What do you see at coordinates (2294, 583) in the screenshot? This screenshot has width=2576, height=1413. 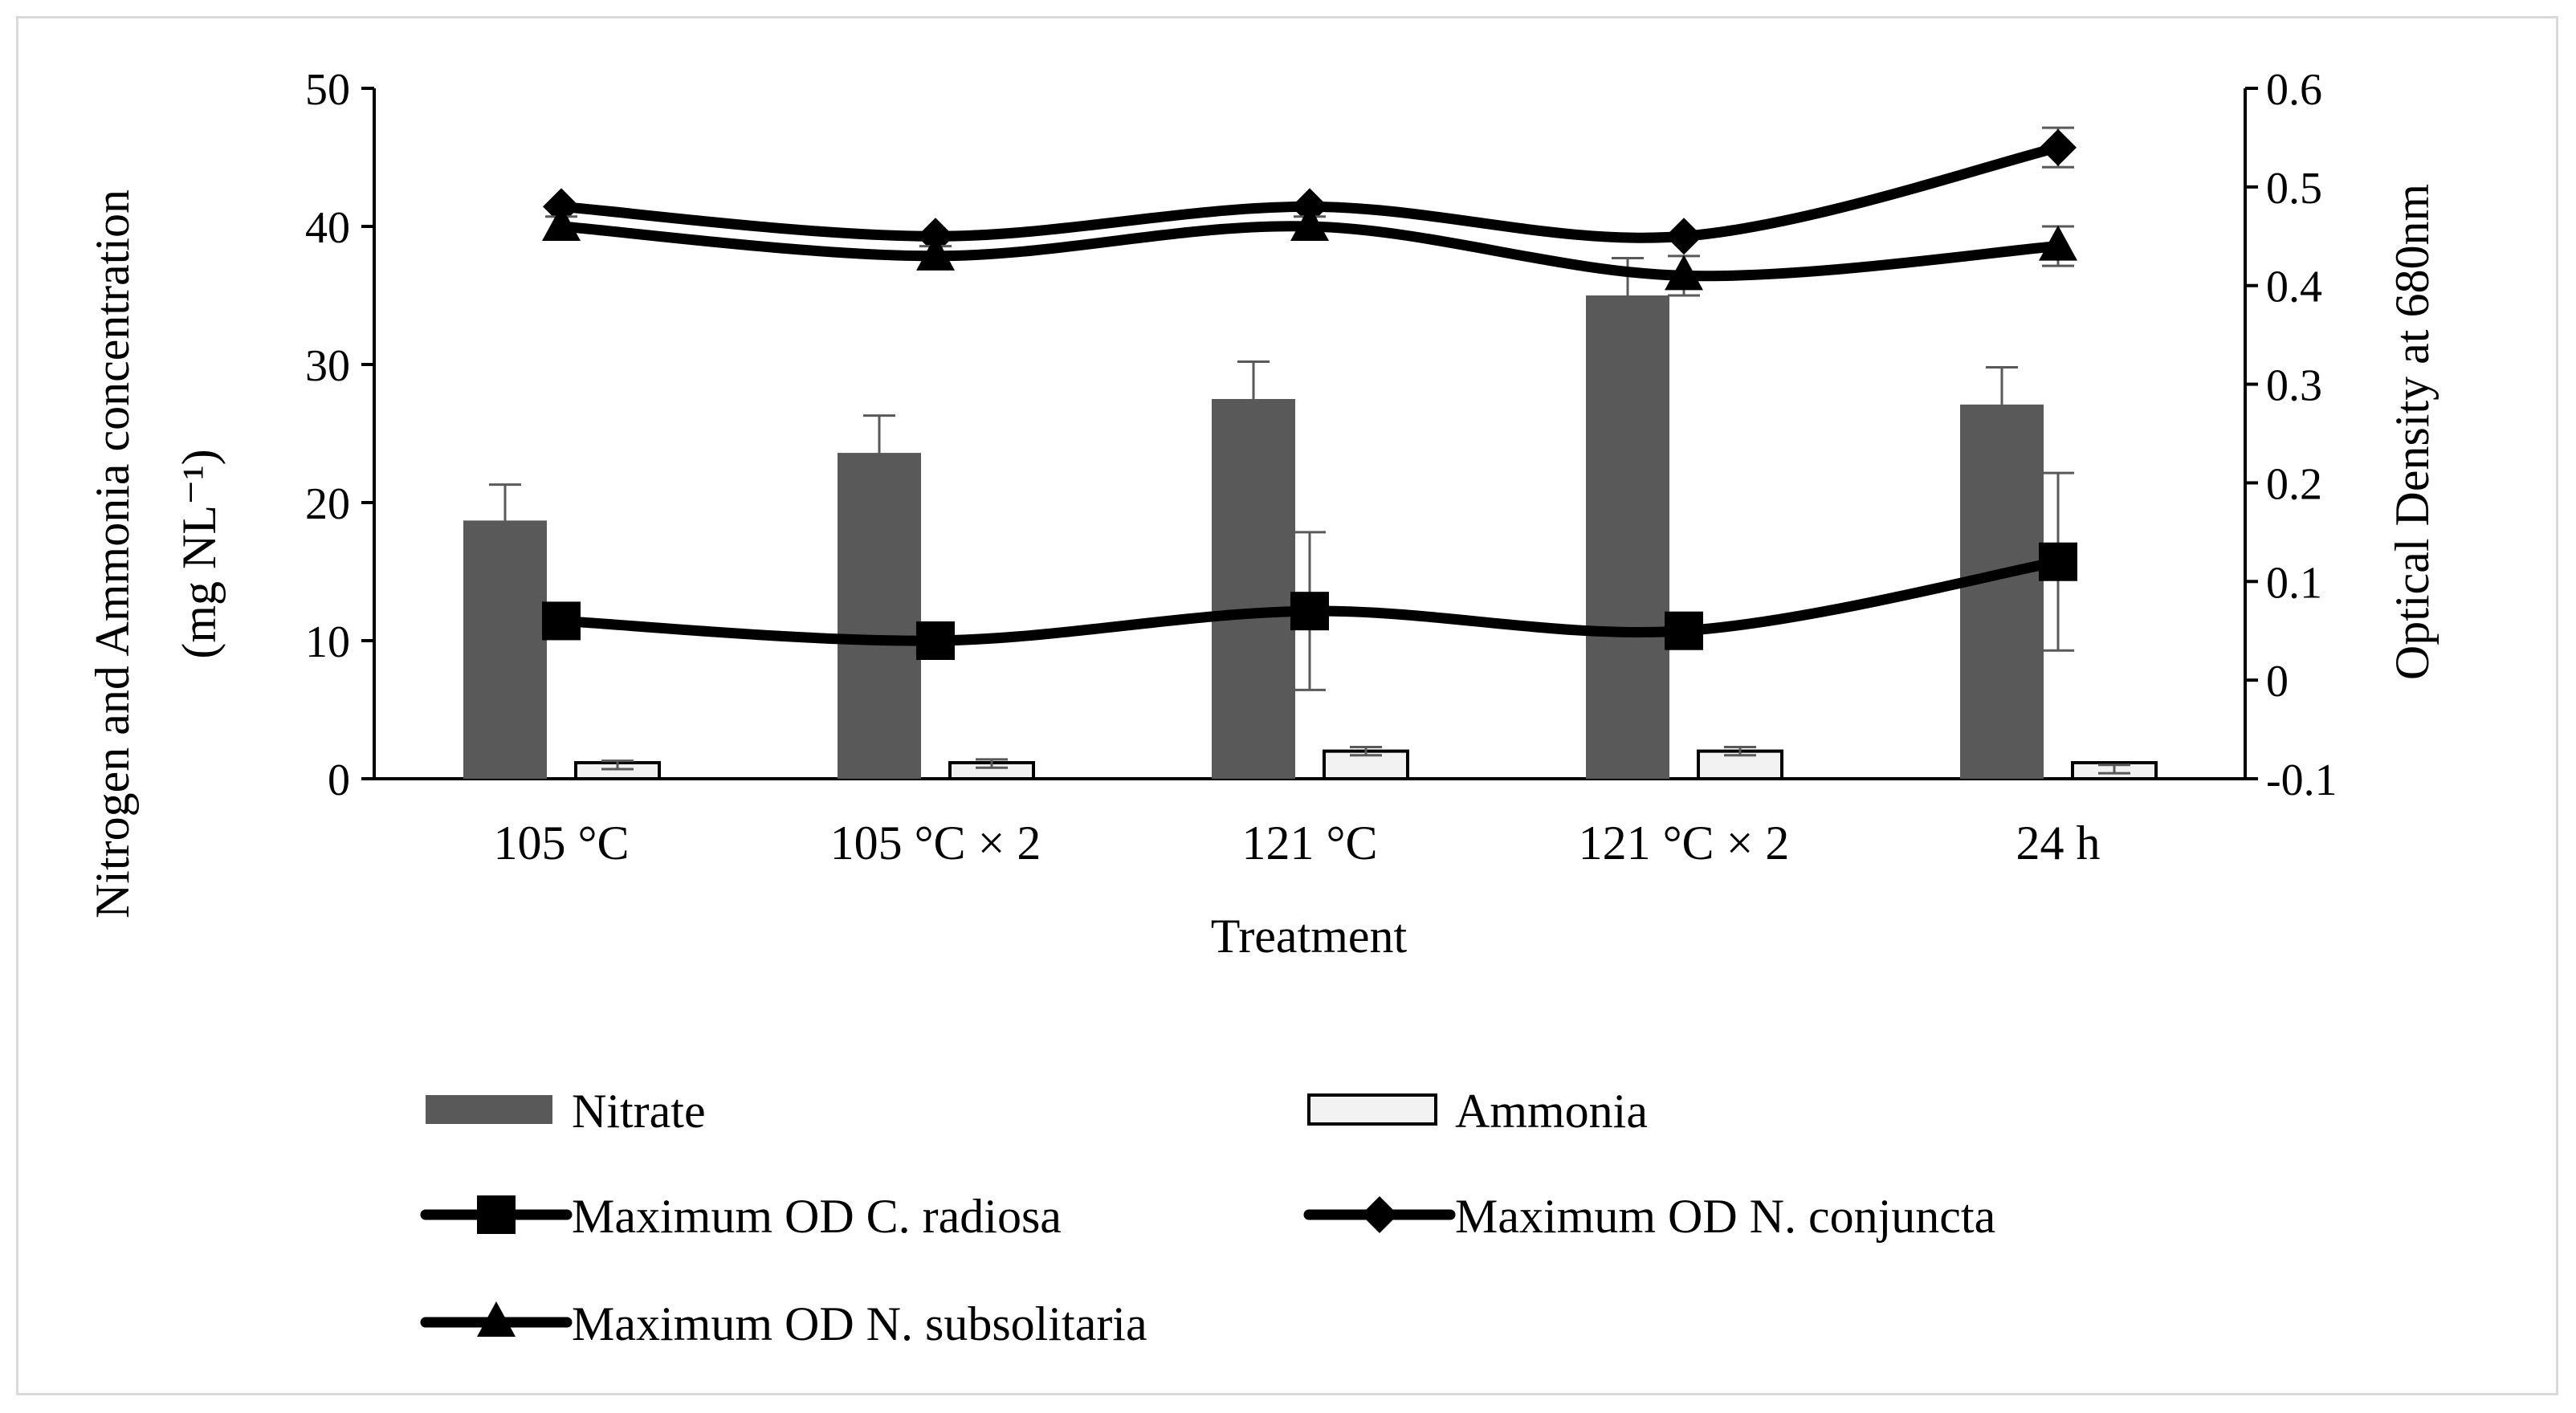 I see `right-tick-label: 0.1` at bounding box center [2294, 583].